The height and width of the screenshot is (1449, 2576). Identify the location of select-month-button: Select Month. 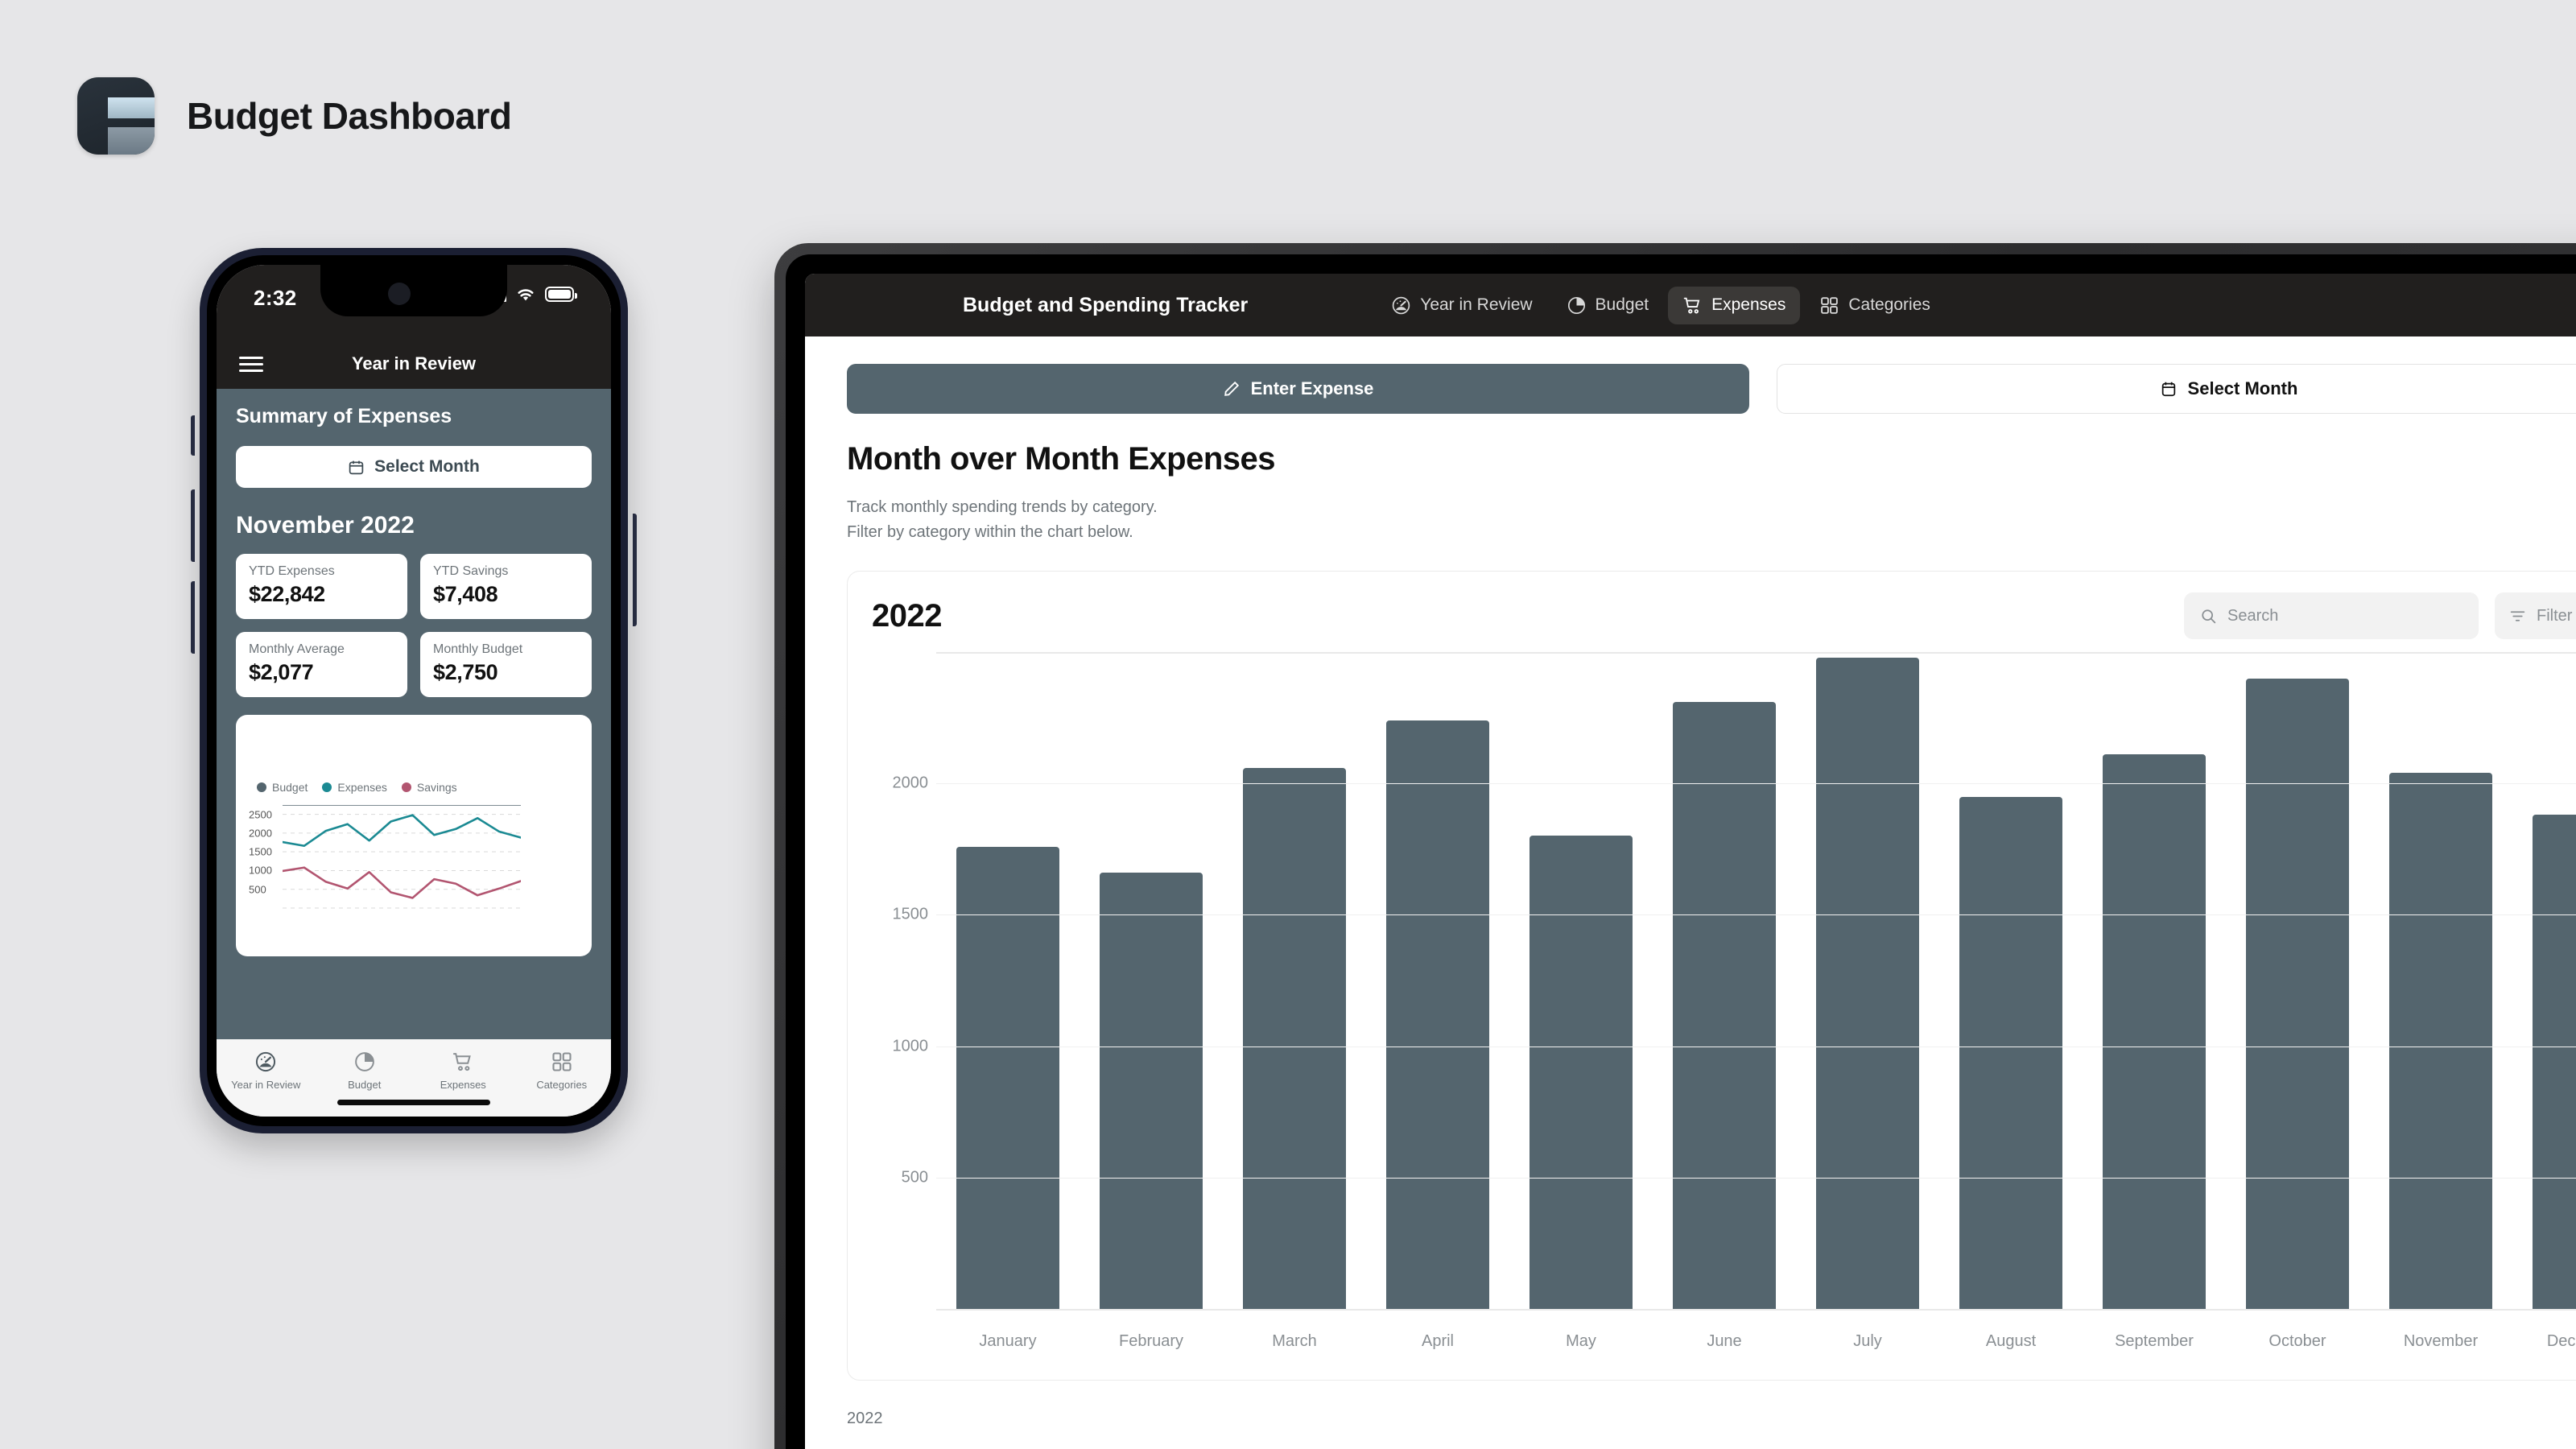
(2176, 389).